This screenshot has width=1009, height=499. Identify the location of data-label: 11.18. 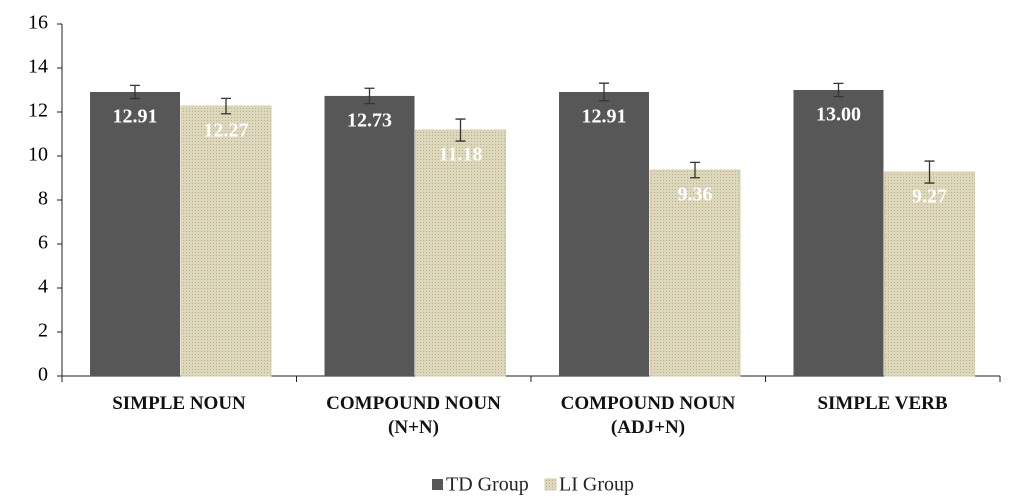
(461, 155).